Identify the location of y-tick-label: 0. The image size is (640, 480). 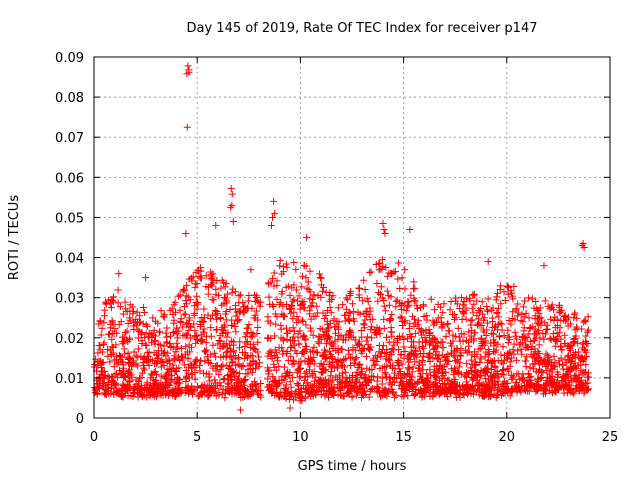
(80, 419).